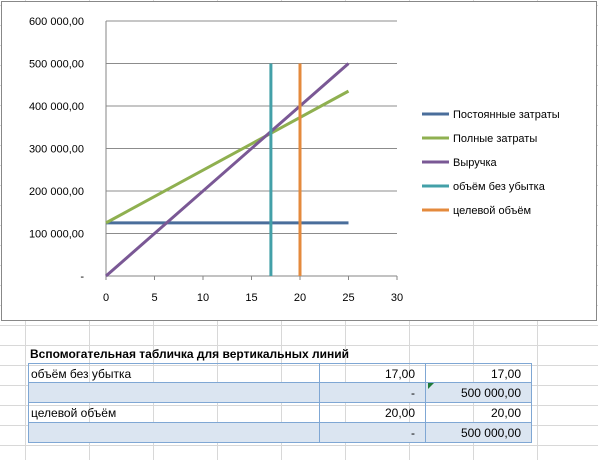 The image size is (598, 460). Describe the element at coordinates (431, 386) in the screenshot. I see `formula-error-marker` at that location.